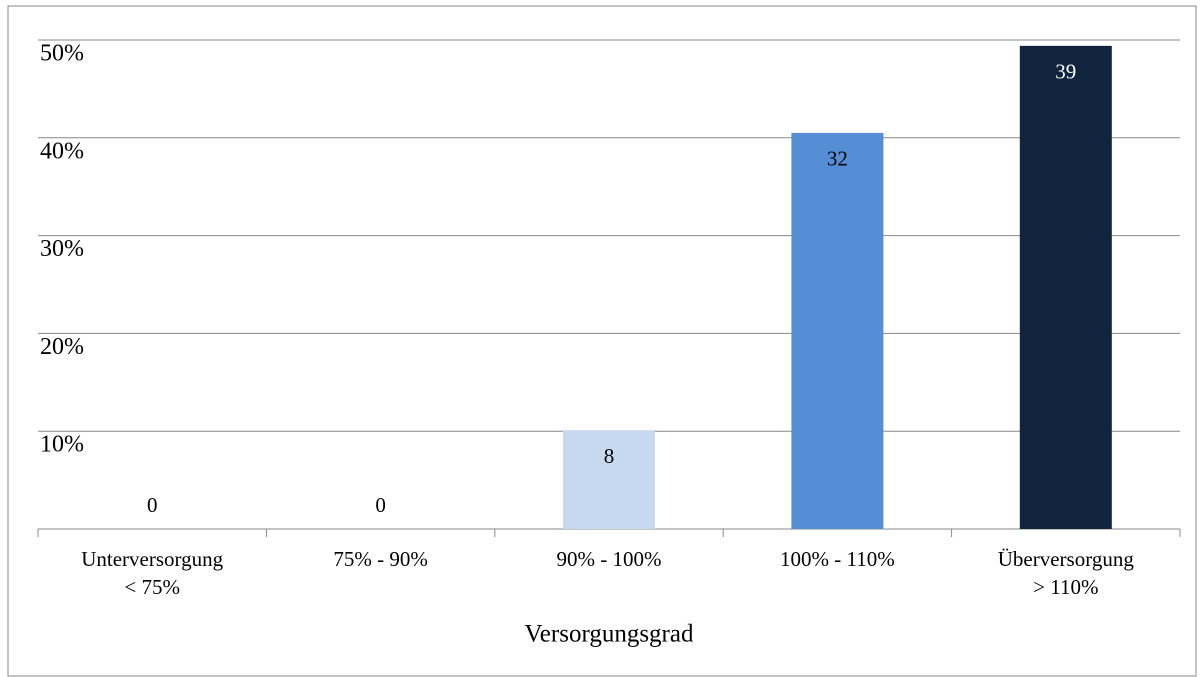 This screenshot has width=1204, height=677. Describe the element at coordinates (837, 559) in the screenshot. I see `x-tick-label: 100% - 110%` at that location.